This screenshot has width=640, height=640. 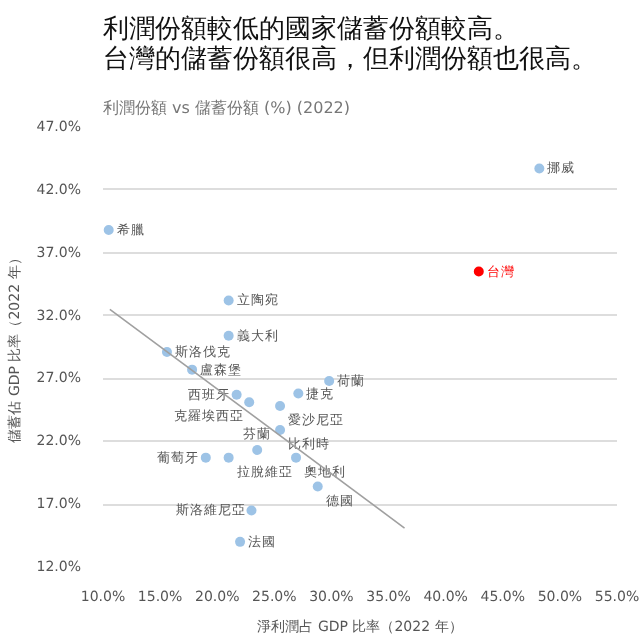 What do you see at coordinates (350, 44) in the screenshot?
I see `chart-title: 利潤份額較低的國家儲蓄份額較高。台灣的儲蓄份額很高，但利潤份額也很高。` at bounding box center [350, 44].